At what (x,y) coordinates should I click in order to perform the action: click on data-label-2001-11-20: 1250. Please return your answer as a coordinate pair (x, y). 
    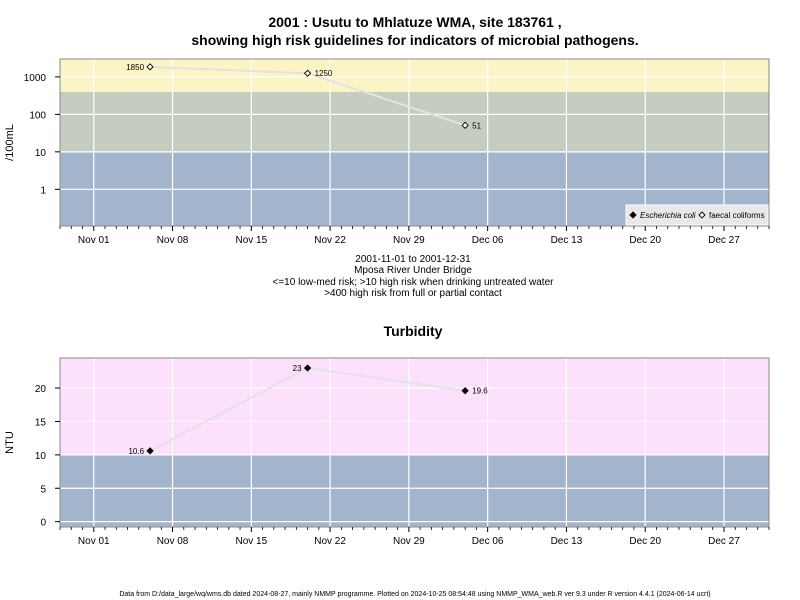
    Looking at the image, I should click on (324, 73).